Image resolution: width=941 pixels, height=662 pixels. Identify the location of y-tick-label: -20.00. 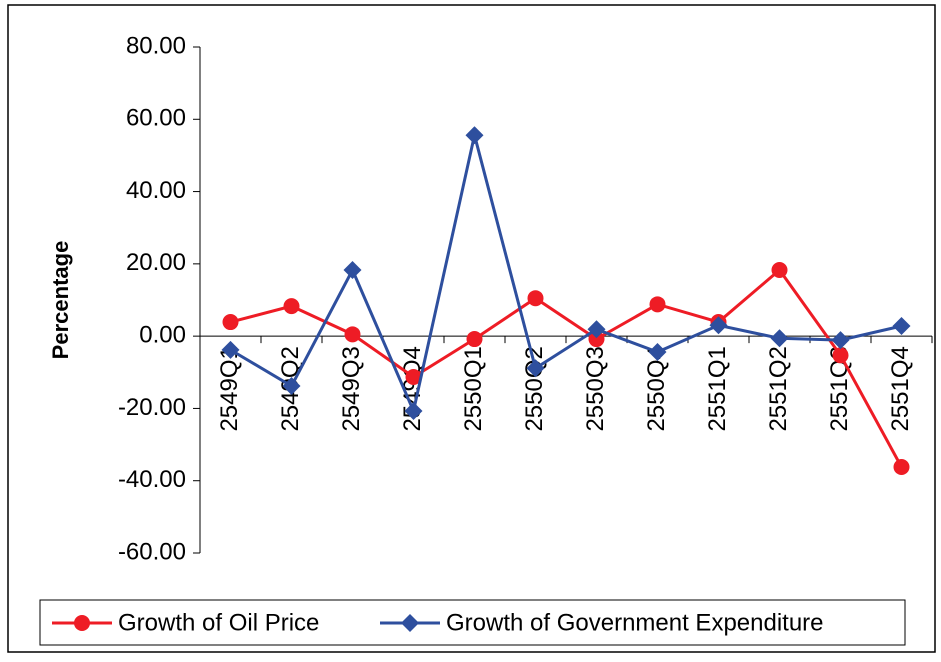
(152, 407).